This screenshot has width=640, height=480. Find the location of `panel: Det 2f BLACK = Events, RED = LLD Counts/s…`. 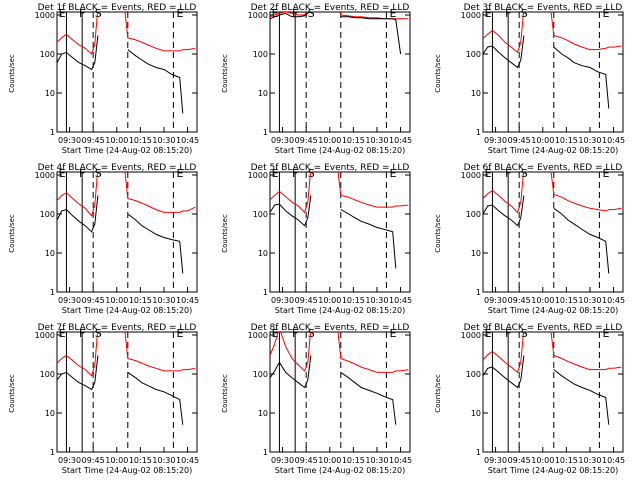

panel: Det 2f BLACK = Events, RED = LLD Counts/s… is located at coordinates (316, 79).